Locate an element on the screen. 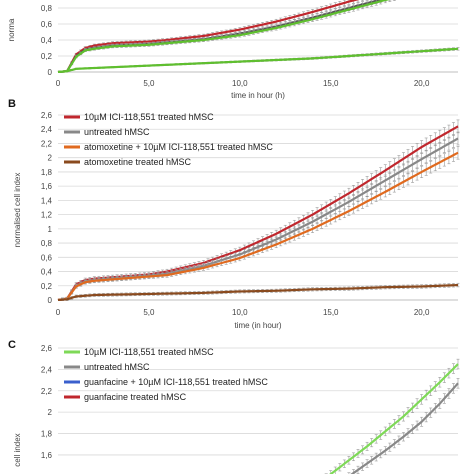 This screenshot has width=474, height=474. panel-b-y-tick-label: 2,6 is located at coordinates (47, 115).